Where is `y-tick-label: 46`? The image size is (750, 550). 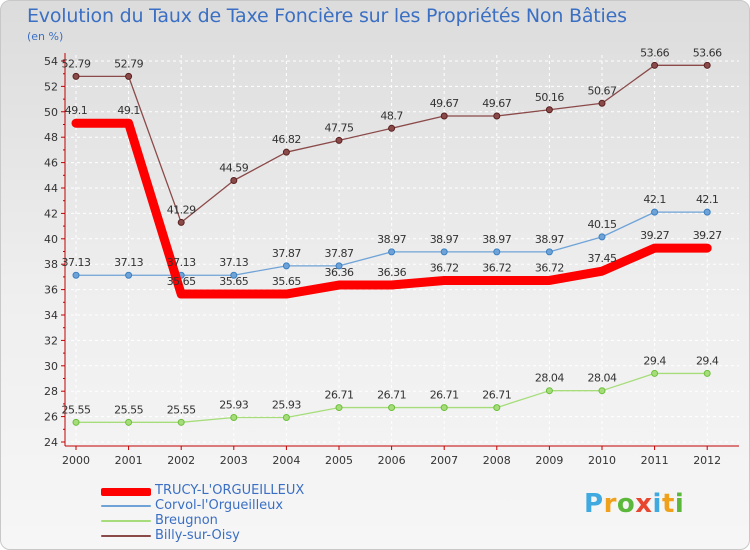 y-tick-label: 46 is located at coordinates (51, 163).